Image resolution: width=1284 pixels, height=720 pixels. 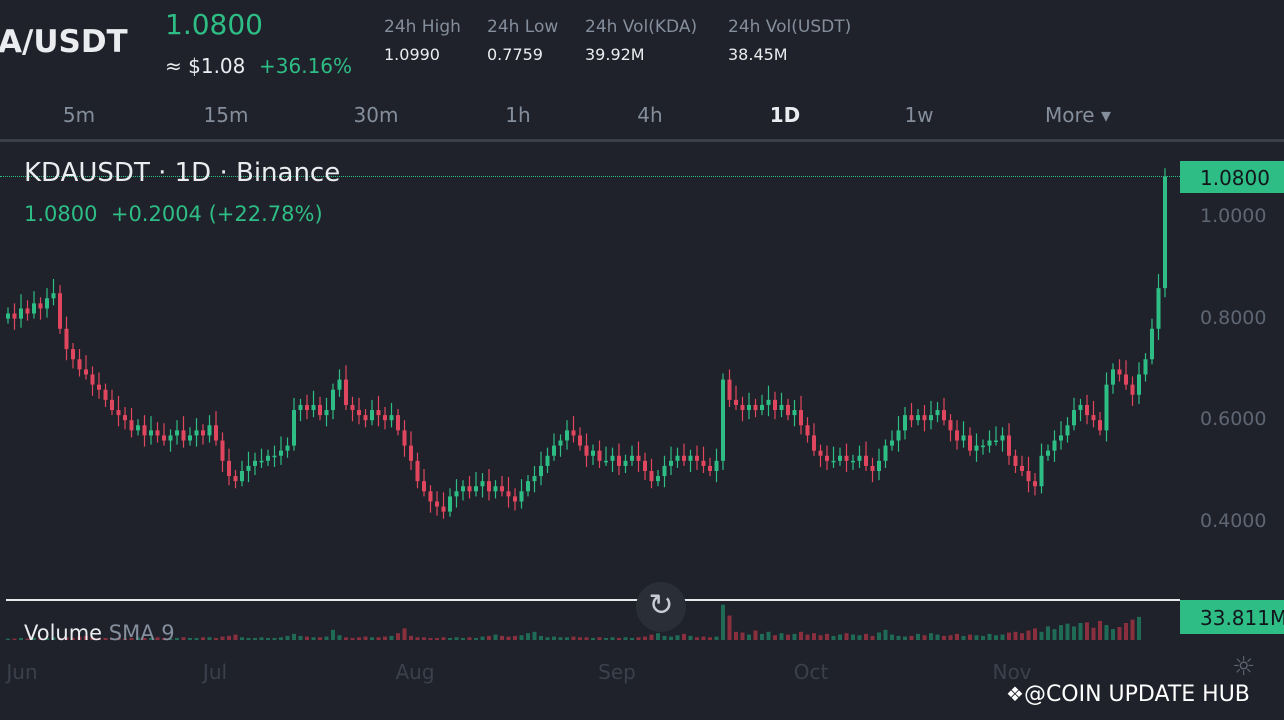 What do you see at coordinates (650, 115) in the screenshot?
I see `tab-timeframe: 4h` at bounding box center [650, 115].